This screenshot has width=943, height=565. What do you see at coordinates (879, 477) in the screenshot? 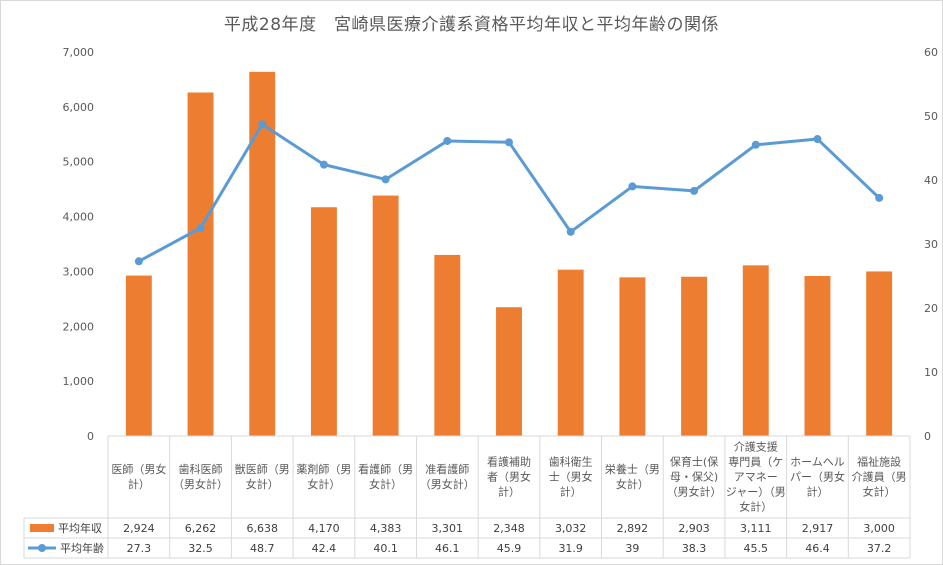
I see `category-label: 介護員（男` at bounding box center [879, 477].